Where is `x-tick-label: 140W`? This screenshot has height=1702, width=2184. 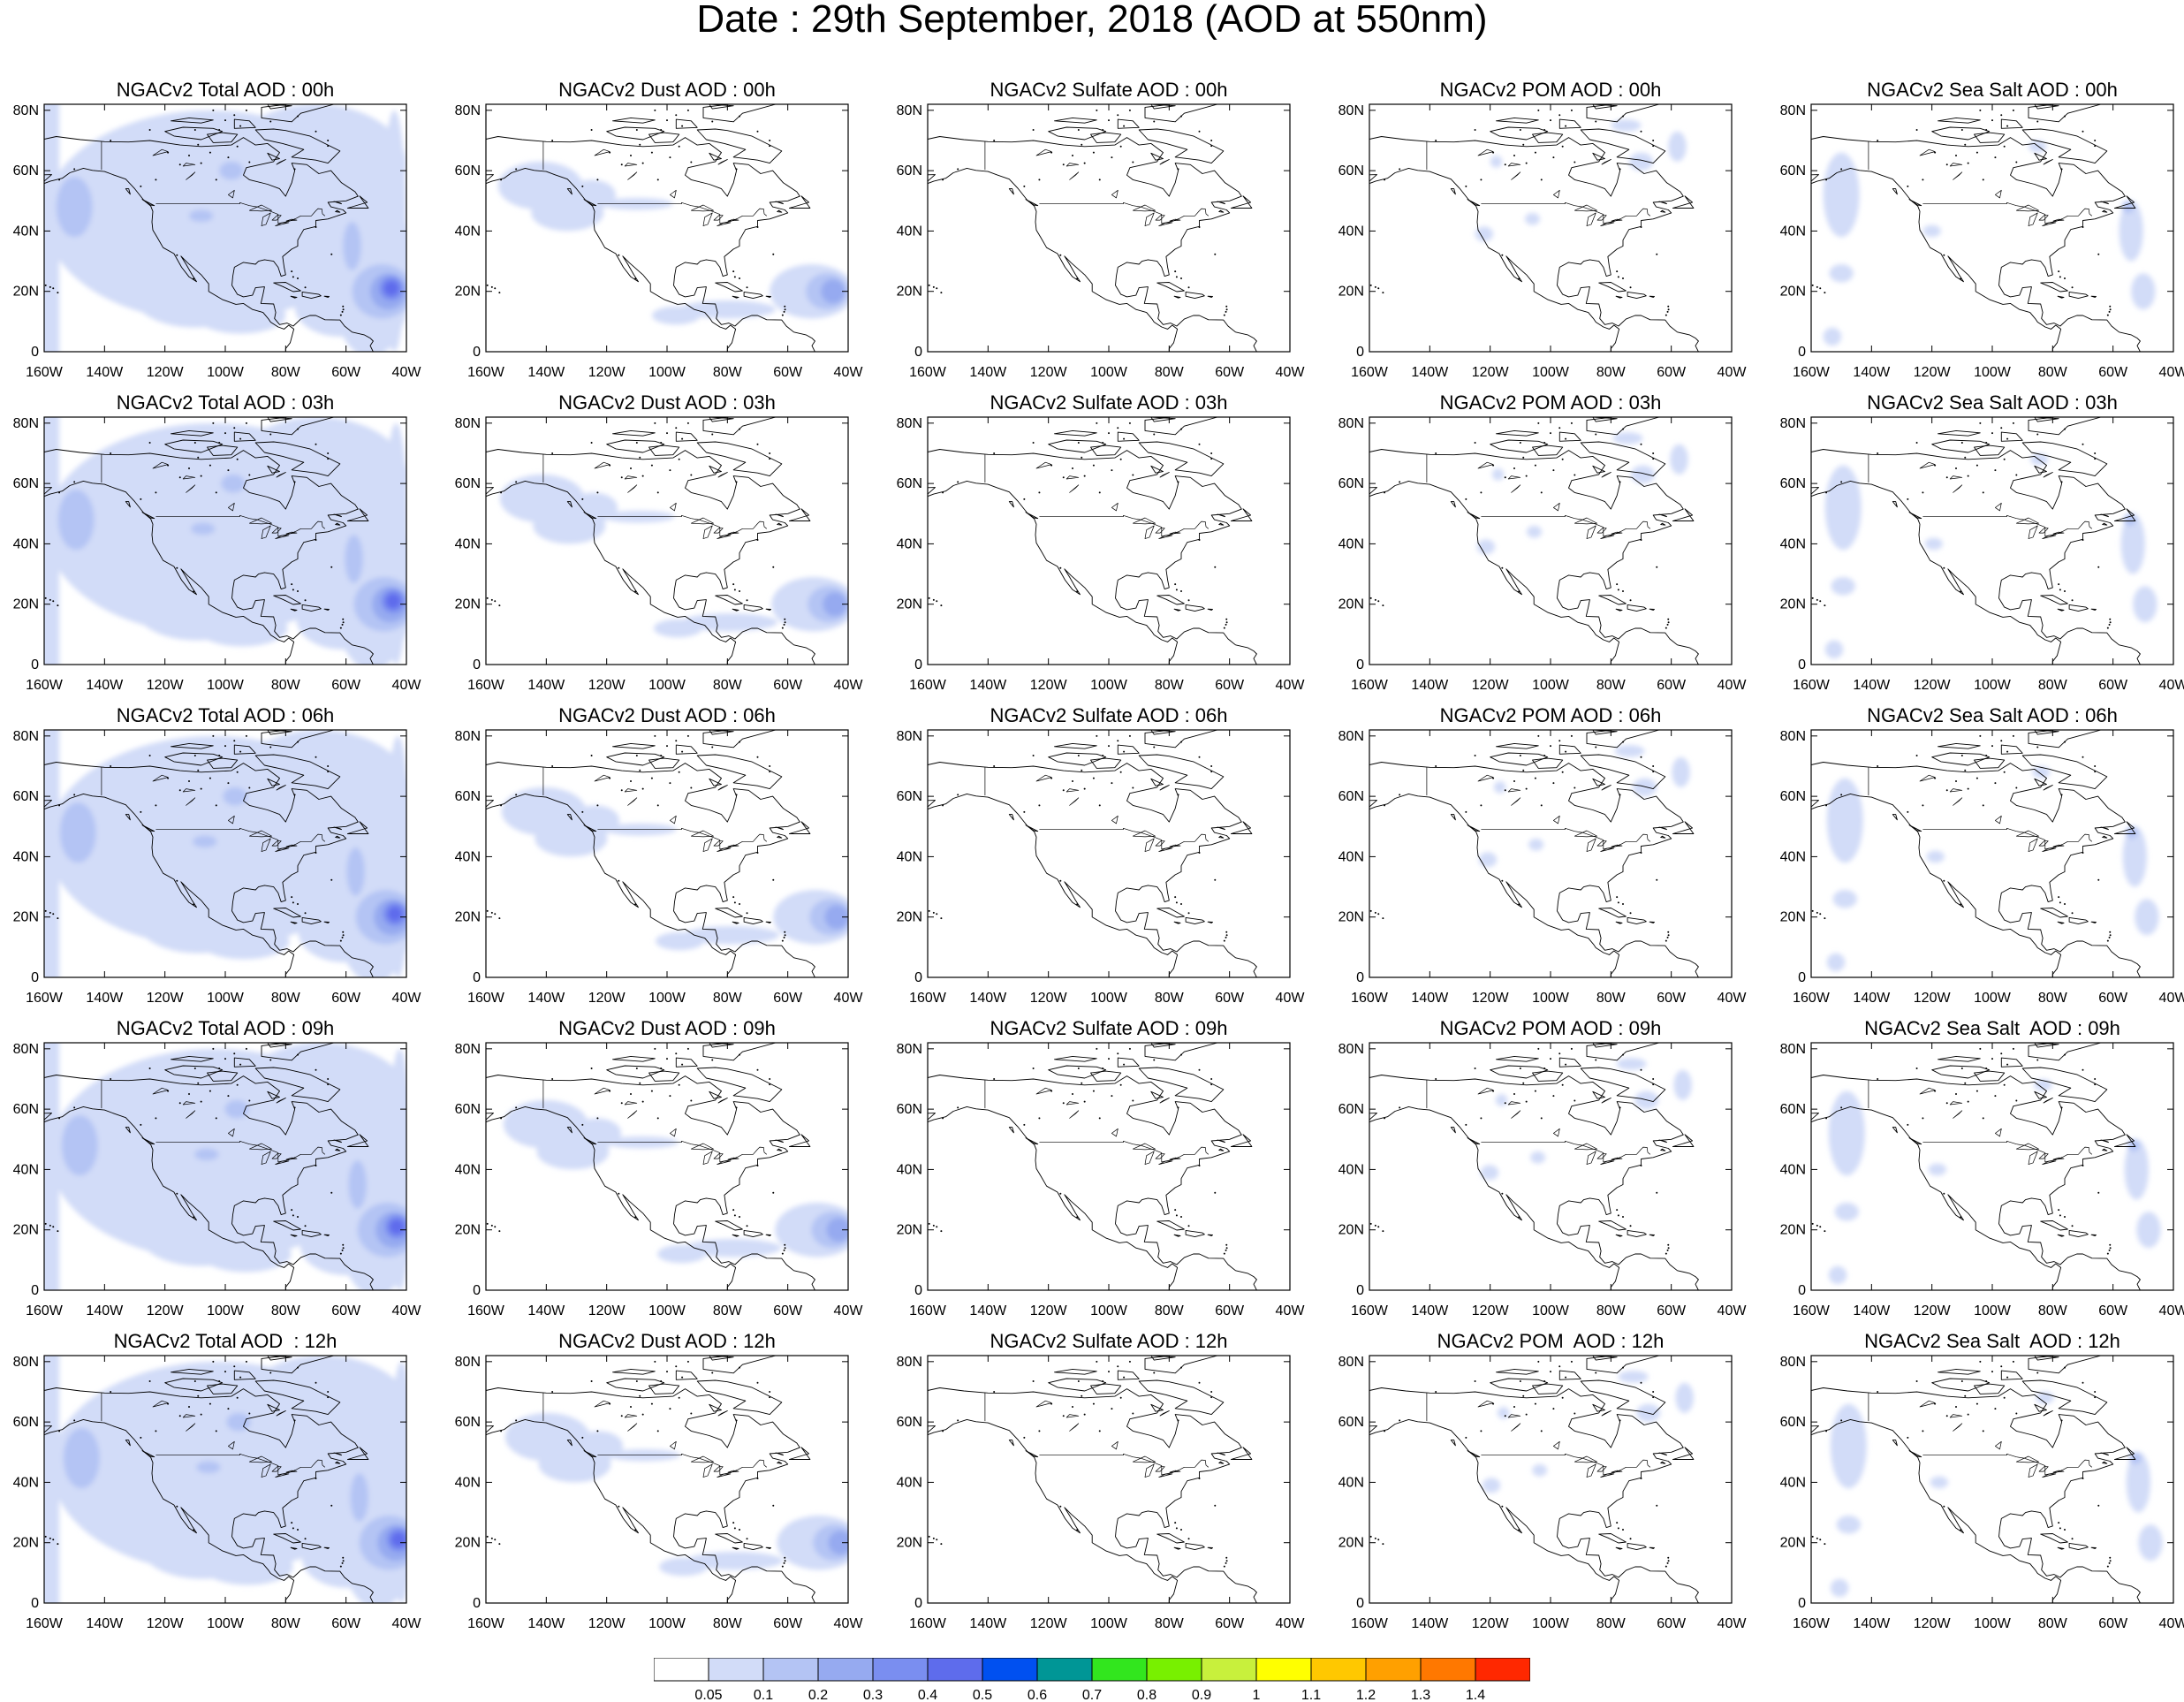
x-tick-label: 140W is located at coordinates (1430, 1623).